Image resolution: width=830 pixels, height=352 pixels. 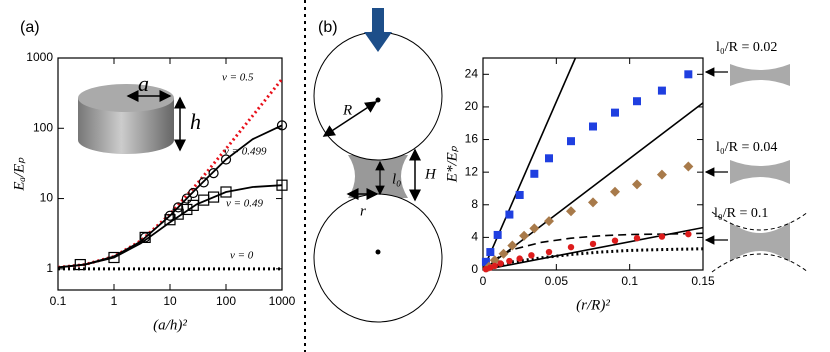 I want to click on spheres-diagram, so click(x=378, y=165).